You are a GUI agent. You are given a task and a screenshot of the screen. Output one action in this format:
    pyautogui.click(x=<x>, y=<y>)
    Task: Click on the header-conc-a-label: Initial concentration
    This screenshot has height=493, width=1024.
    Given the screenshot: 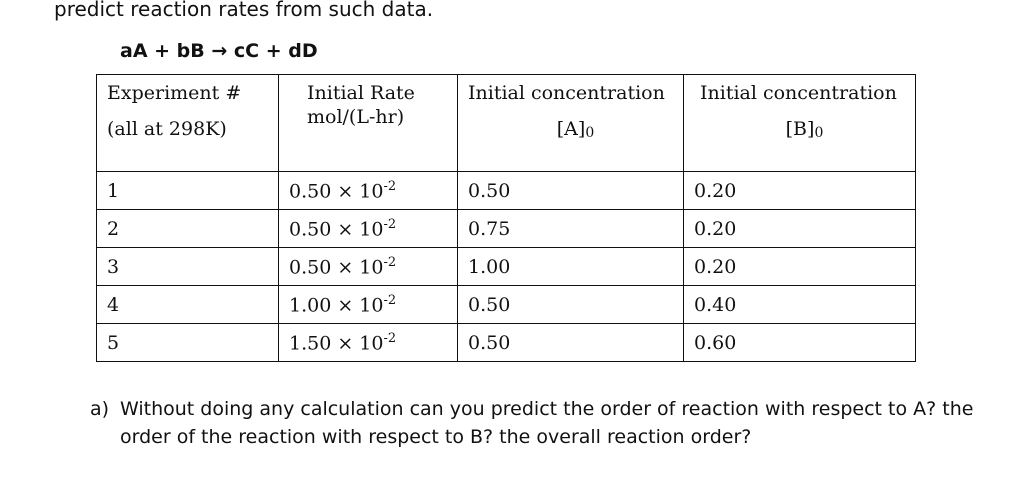 What is the action you would take?
    pyautogui.click(x=566, y=93)
    